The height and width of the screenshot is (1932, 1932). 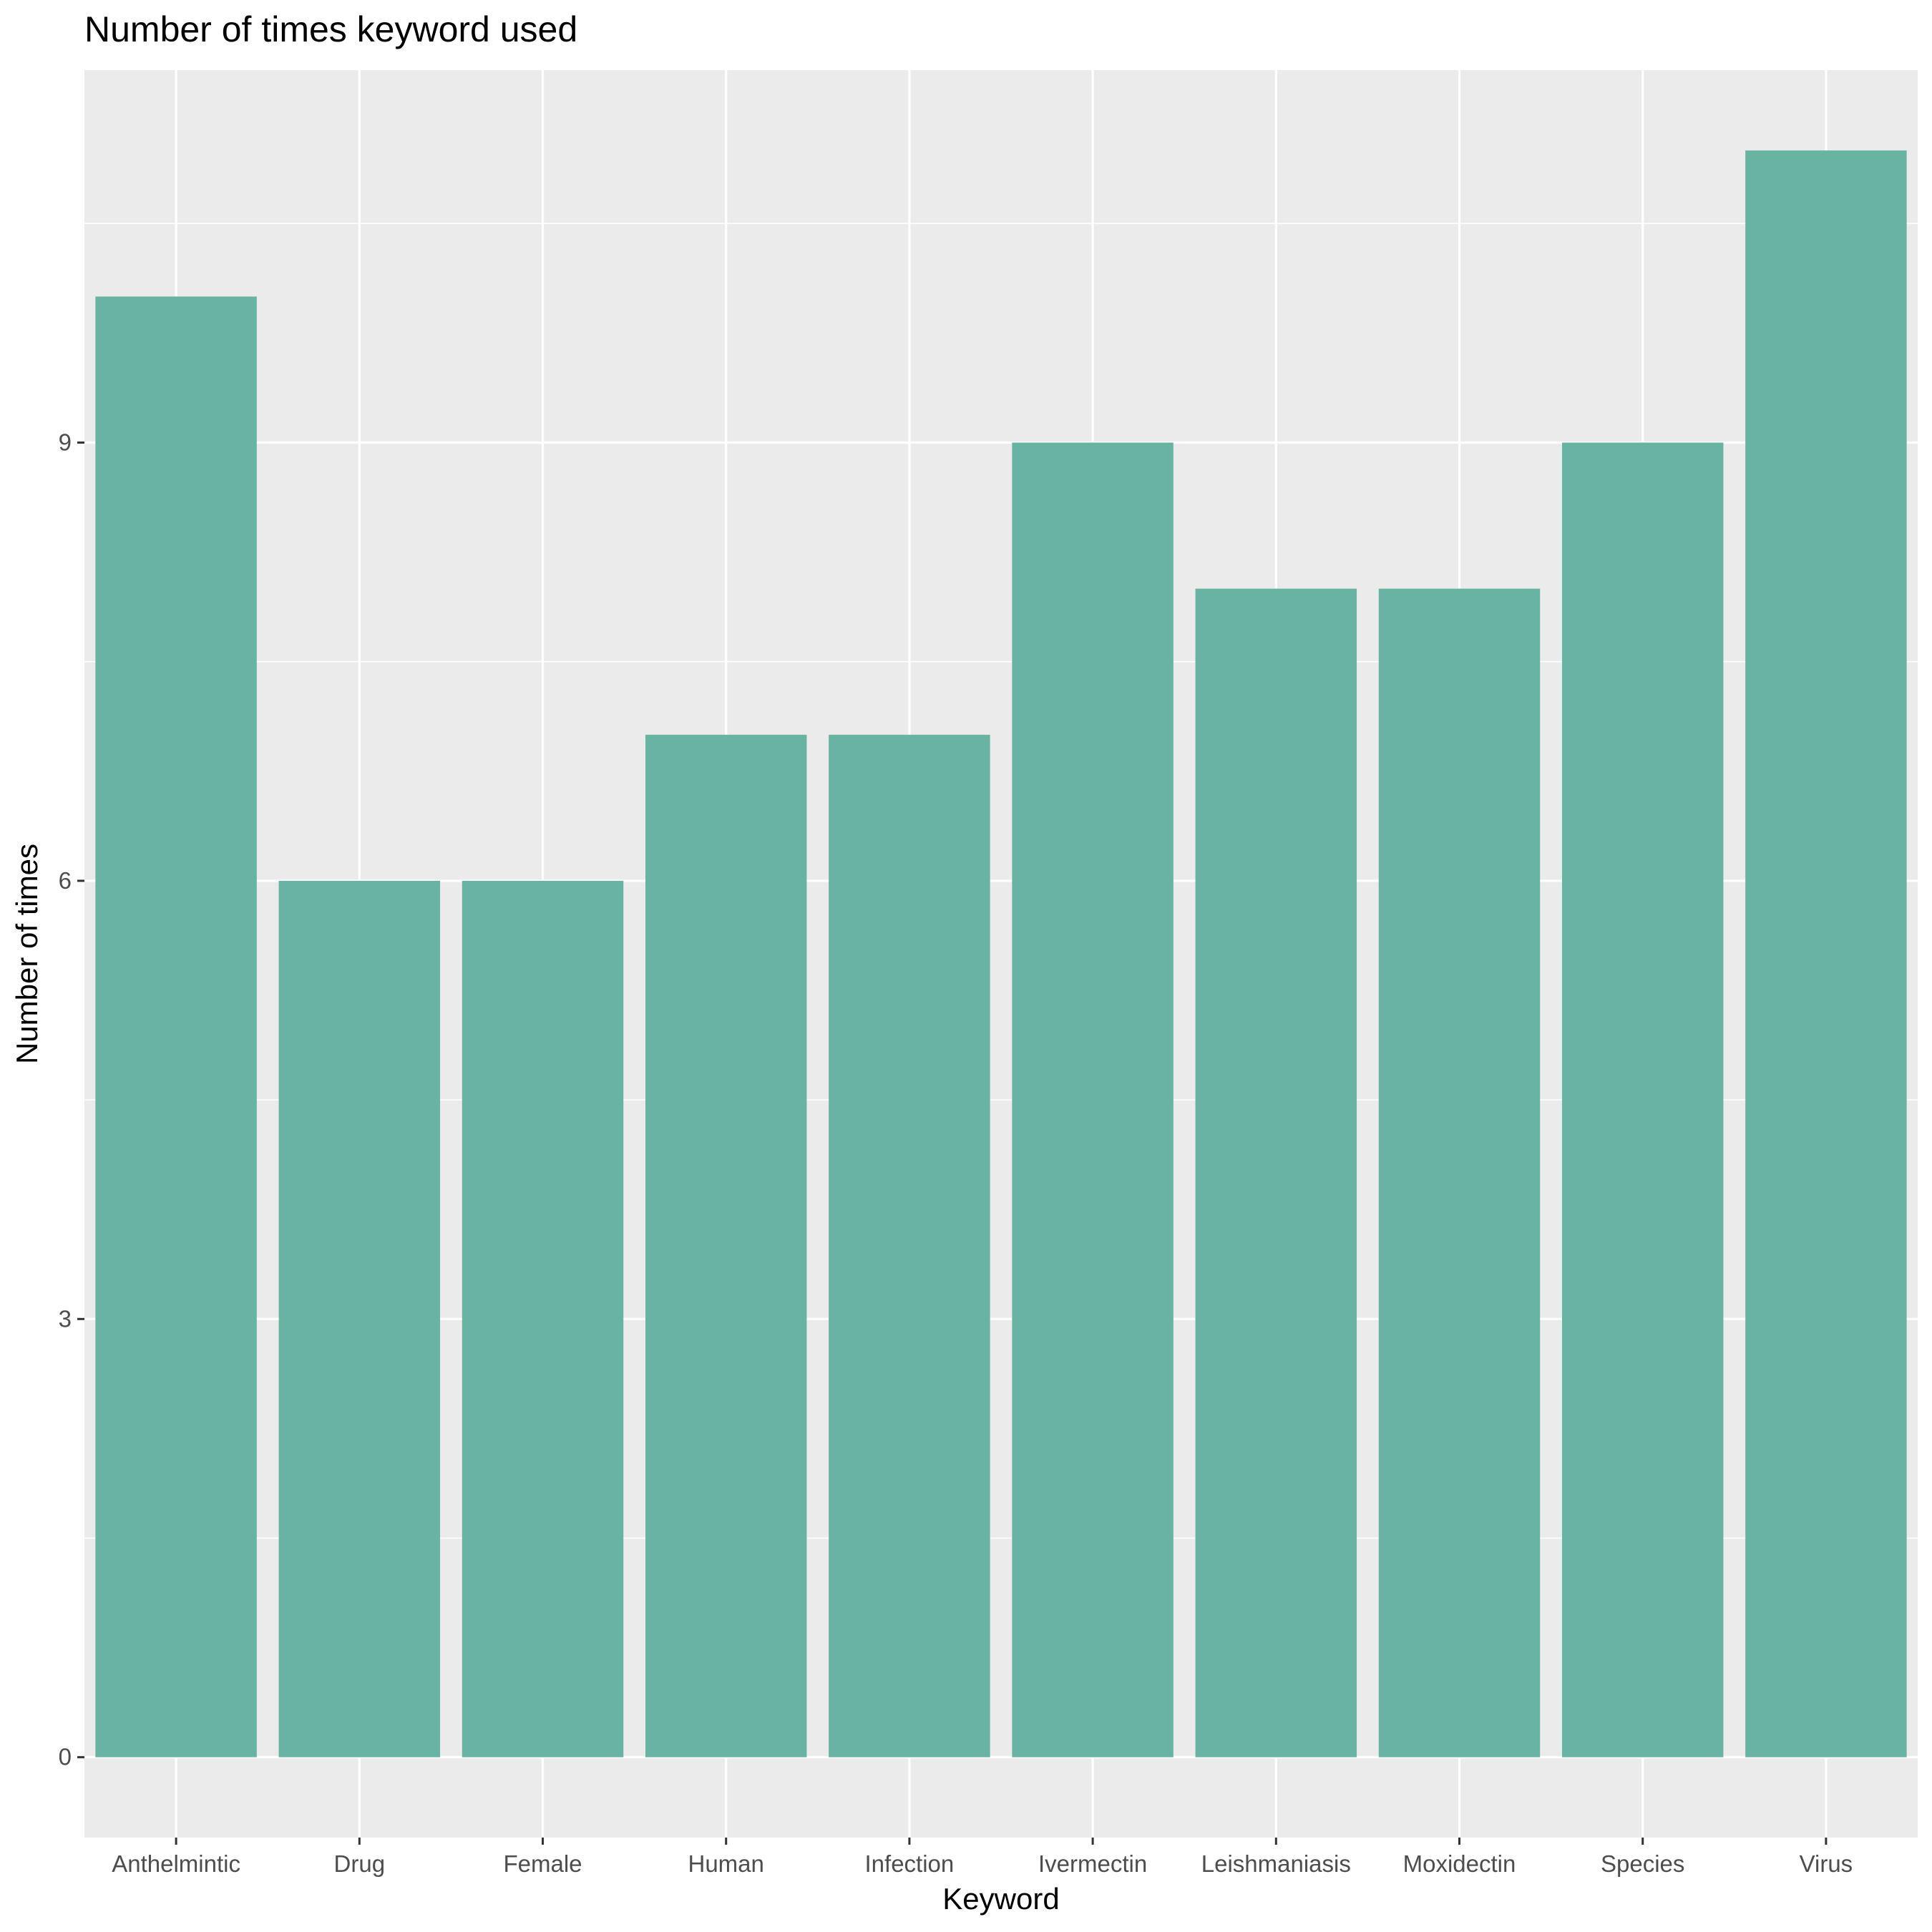 What do you see at coordinates (726, 1864) in the screenshot?
I see `x-tick-label: Human` at bounding box center [726, 1864].